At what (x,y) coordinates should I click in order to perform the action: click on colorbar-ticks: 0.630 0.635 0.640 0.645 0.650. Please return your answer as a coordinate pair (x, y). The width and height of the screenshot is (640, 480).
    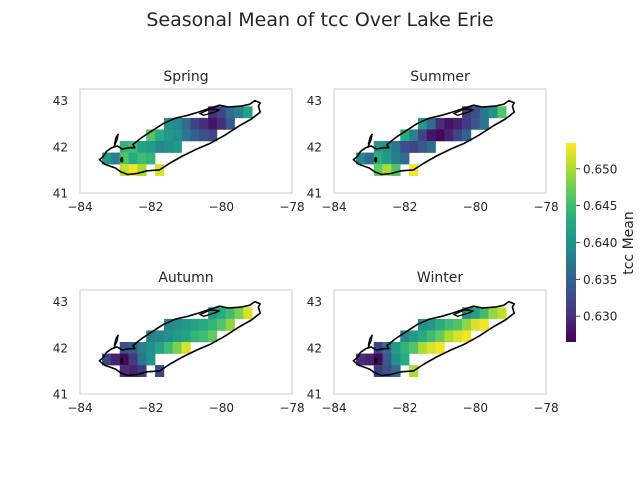
    Looking at the image, I should click on (596, 243).